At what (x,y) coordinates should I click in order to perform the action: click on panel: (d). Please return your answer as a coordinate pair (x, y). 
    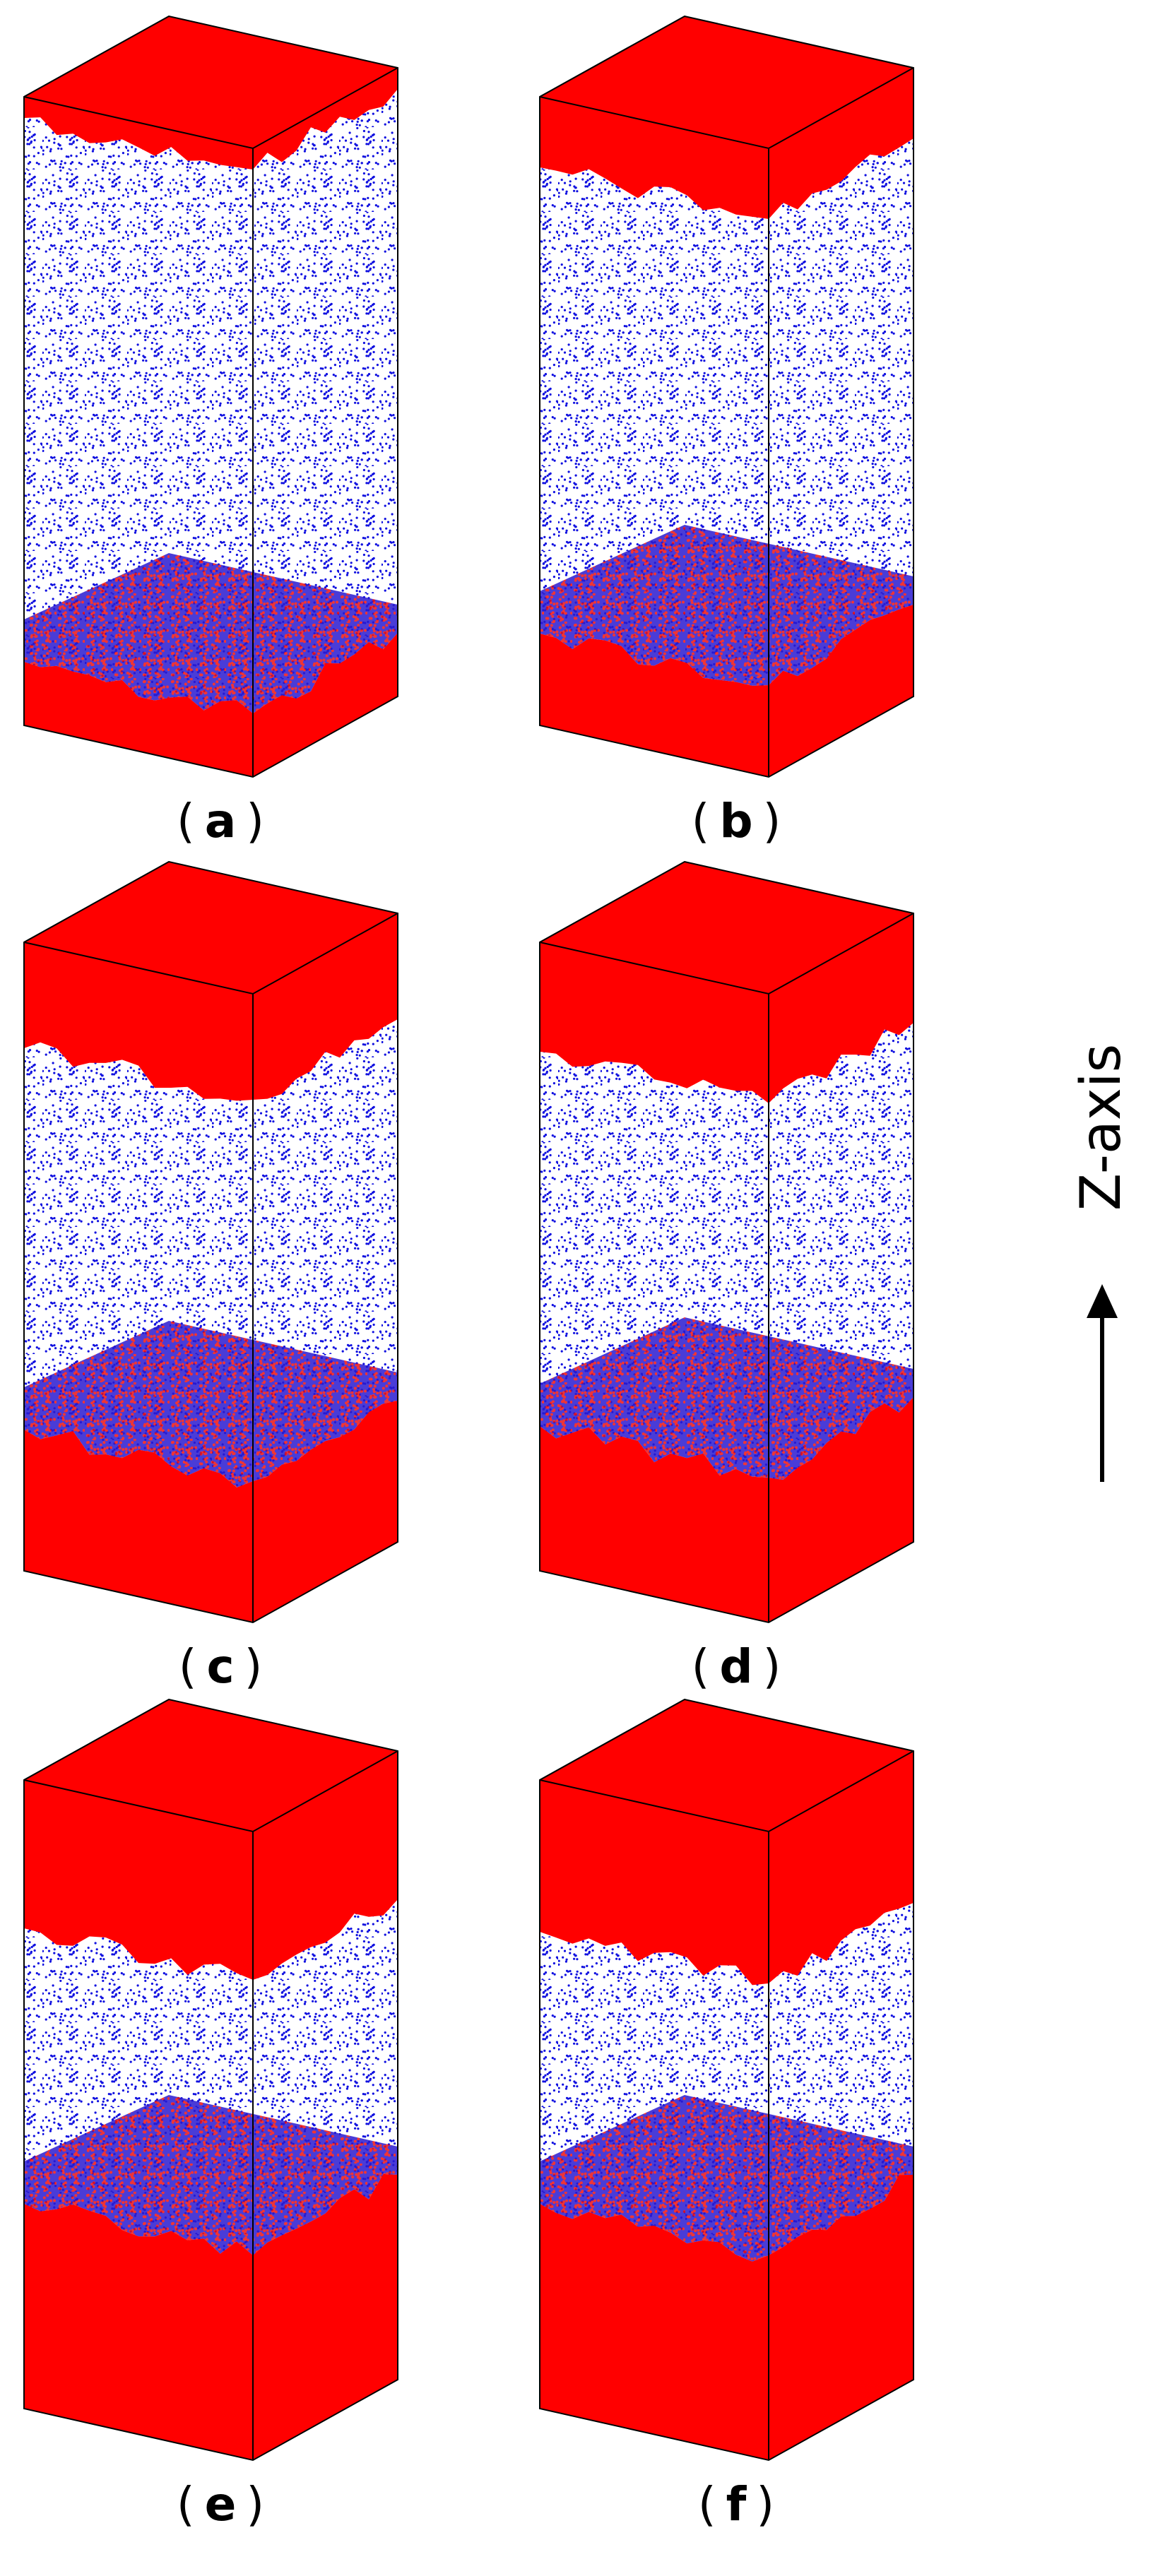
    Looking at the image, I should click on (727, 1277).